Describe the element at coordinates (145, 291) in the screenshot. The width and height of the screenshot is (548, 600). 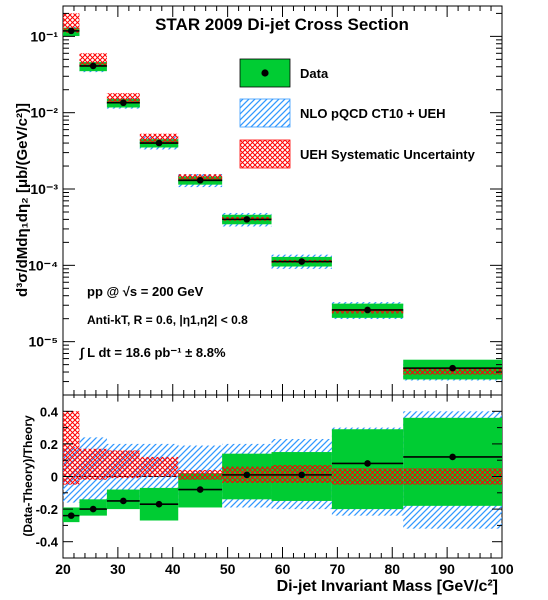
I see `annotation-energy: pp @ √s = 200 GeV` at that location.